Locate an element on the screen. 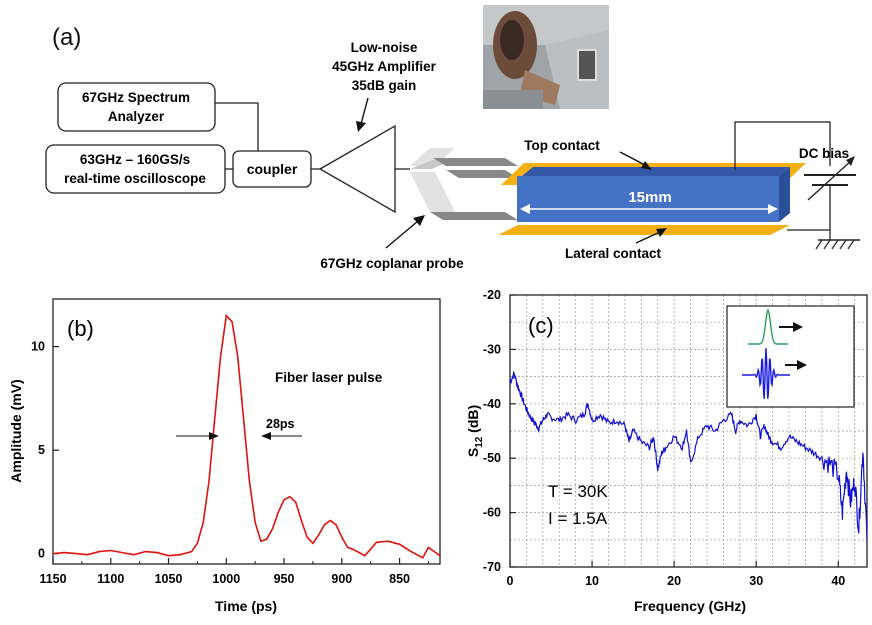 This screenshot has width=872, height=625. coupler-label: coupler is located at coordinates (272, 169).